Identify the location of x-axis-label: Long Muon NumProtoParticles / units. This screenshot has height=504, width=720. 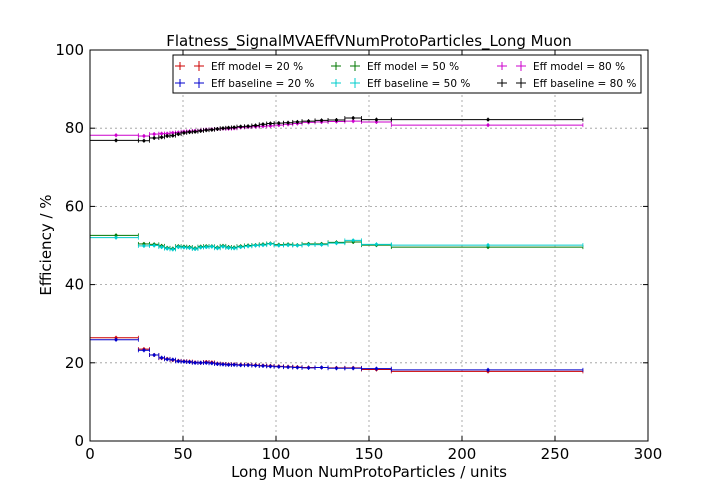
(369, 472).